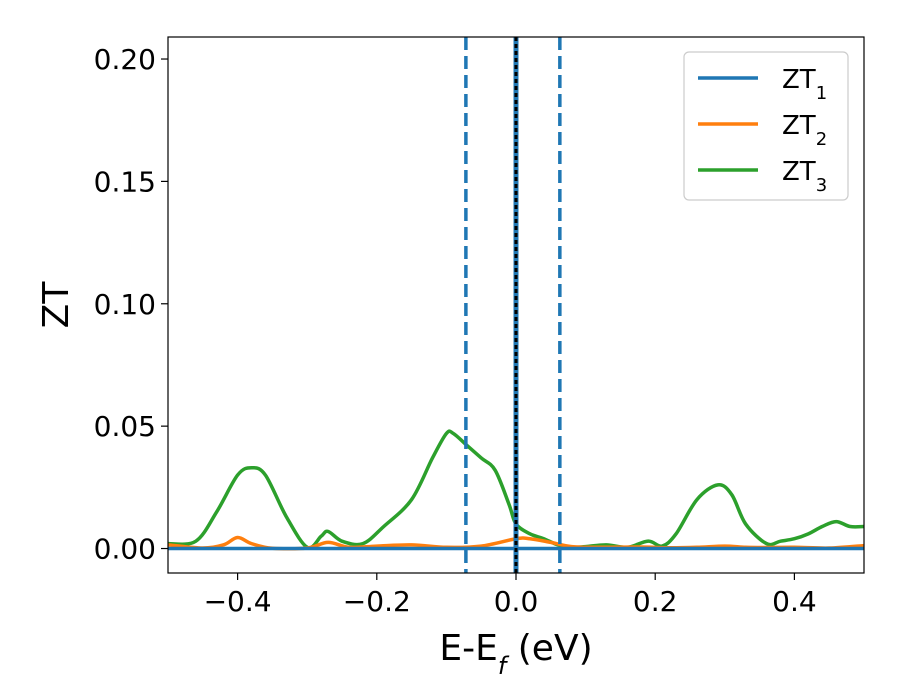 This screenshot has height=700, width=900. Describe the element at coordinates (804, 130) in the screenshot. I see `legend-label: ZT2` at that location.